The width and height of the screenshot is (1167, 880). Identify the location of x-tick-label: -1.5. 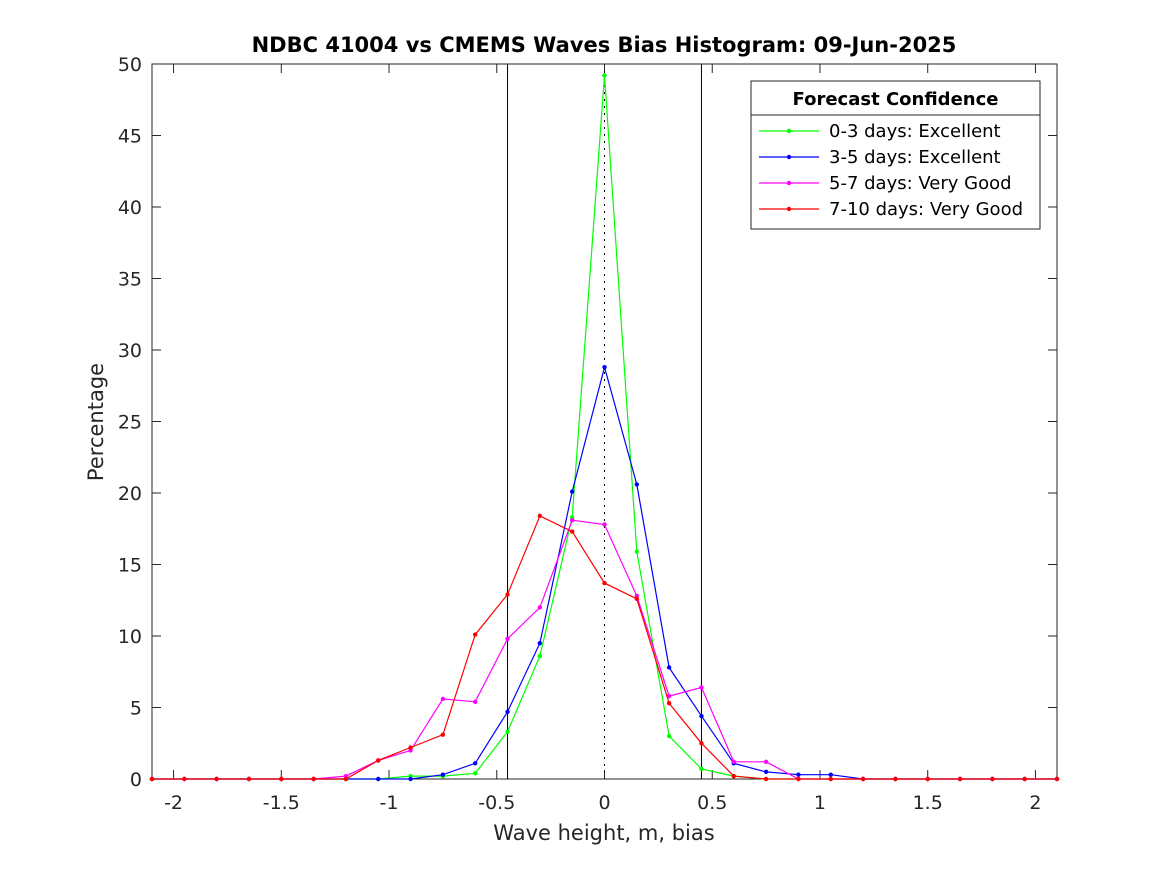
(281, 803).